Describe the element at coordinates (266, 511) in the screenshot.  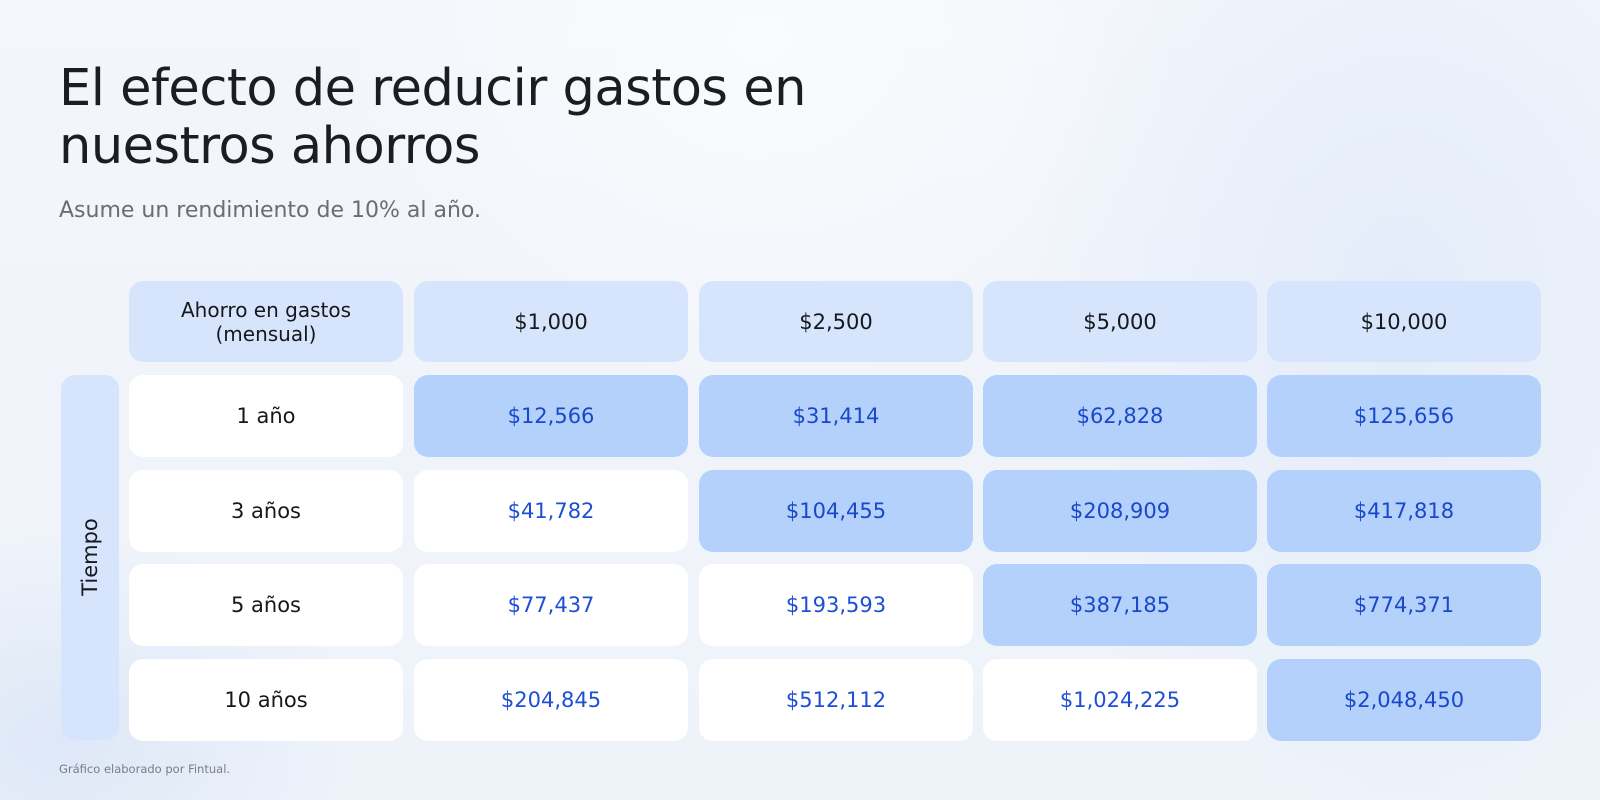
I see `row-label: 3 años` at that location.